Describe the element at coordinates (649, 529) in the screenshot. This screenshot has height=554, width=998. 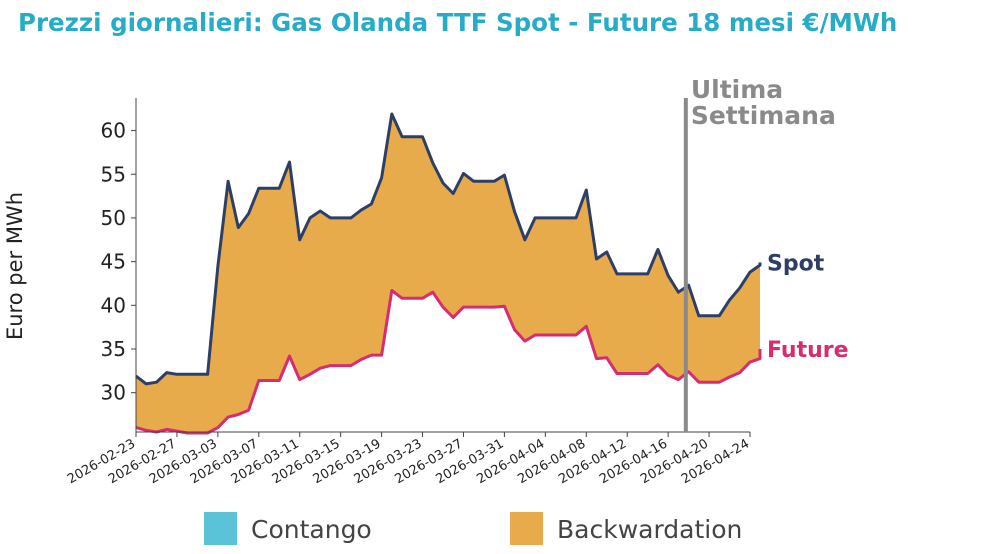
I see `legend-label-backwardation: Backwardation` at that location.